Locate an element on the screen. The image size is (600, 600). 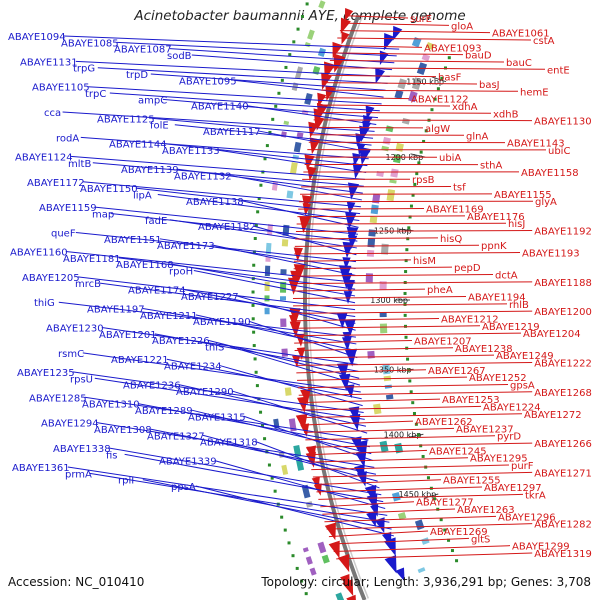
gene-label-ABAYE1159: ABAYE1159 is located at coordinates (68, 208).